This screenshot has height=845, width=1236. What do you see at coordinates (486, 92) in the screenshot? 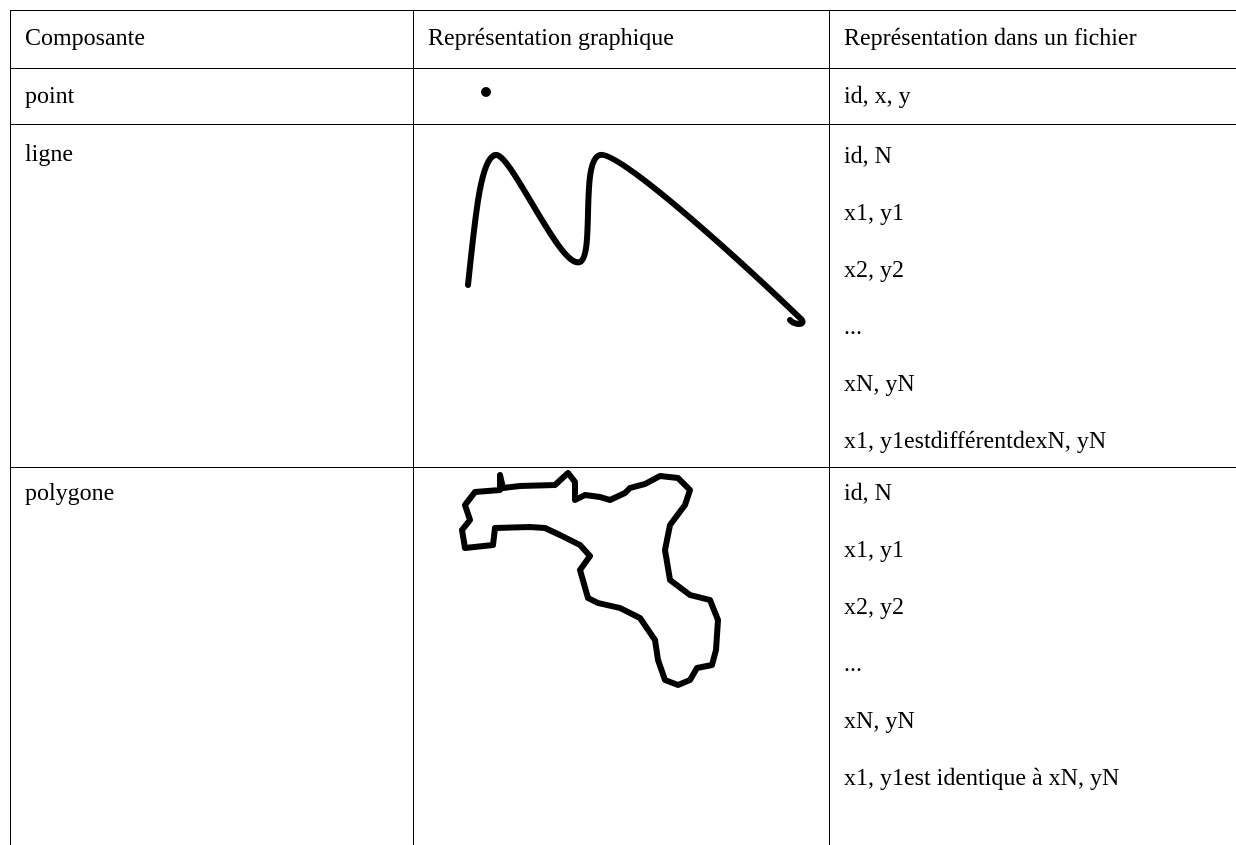
I see `point-symbol` at bounding box center [486, 92].